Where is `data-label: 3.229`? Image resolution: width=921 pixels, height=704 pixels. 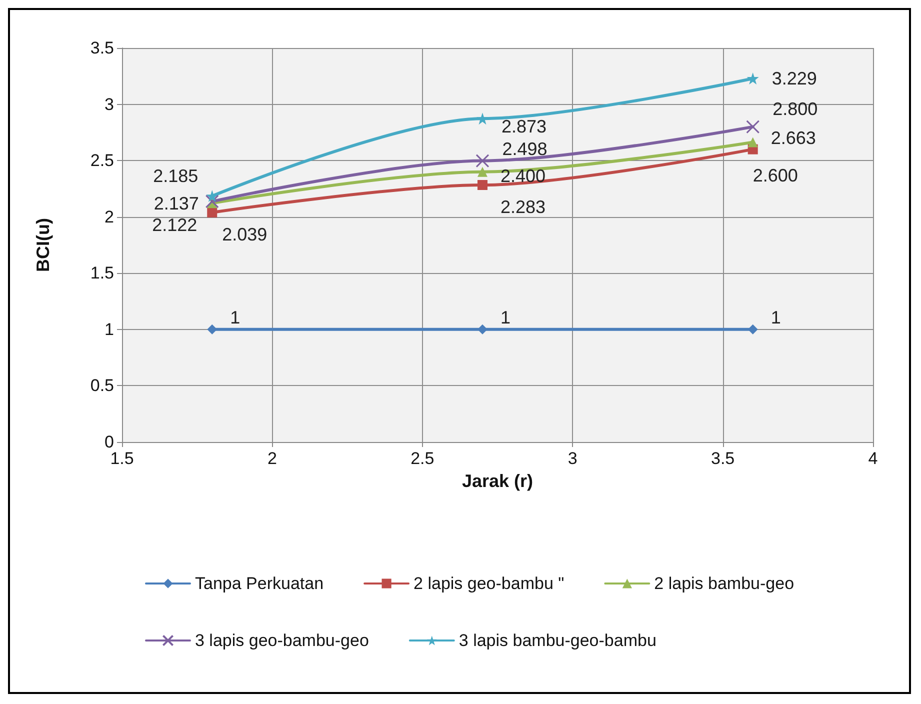
data-label: 3.229 is located at coordinates (794, 78).